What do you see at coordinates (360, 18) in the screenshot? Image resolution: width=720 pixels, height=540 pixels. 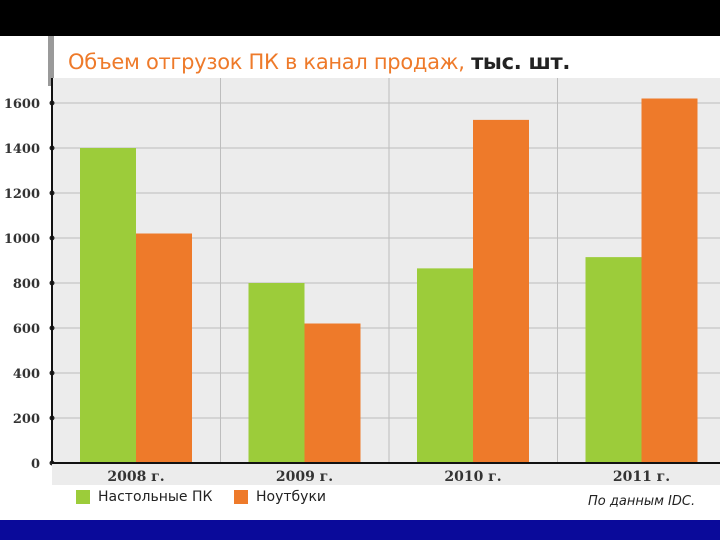 I see `top-frame-bar` at bounding box center [360, 18].